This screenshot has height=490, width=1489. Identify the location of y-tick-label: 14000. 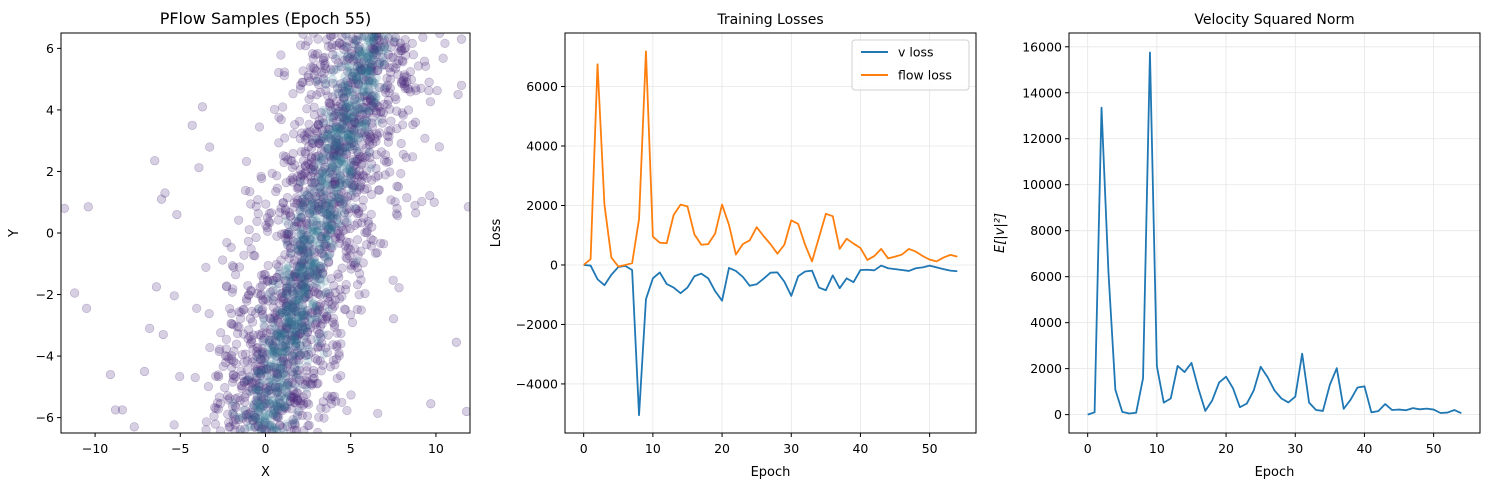
(1042, 92).